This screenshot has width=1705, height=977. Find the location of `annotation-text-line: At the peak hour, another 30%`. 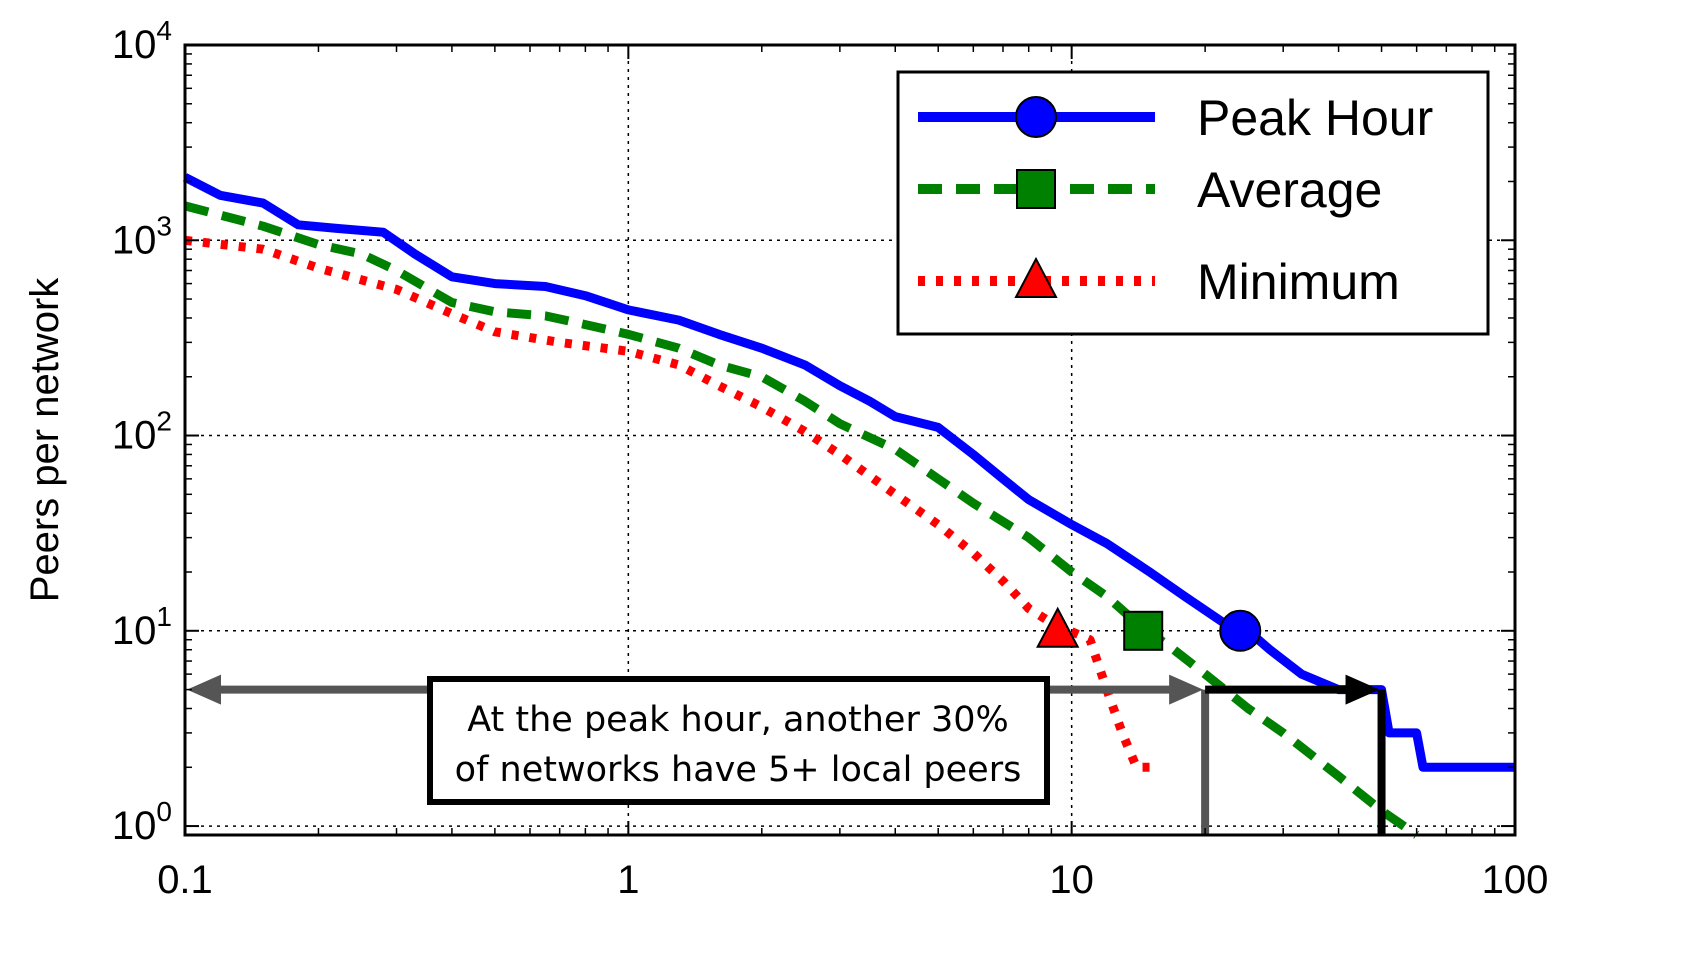

annotation-text-line: At the peak hour, another 30% is located at coordinates (738, 720).